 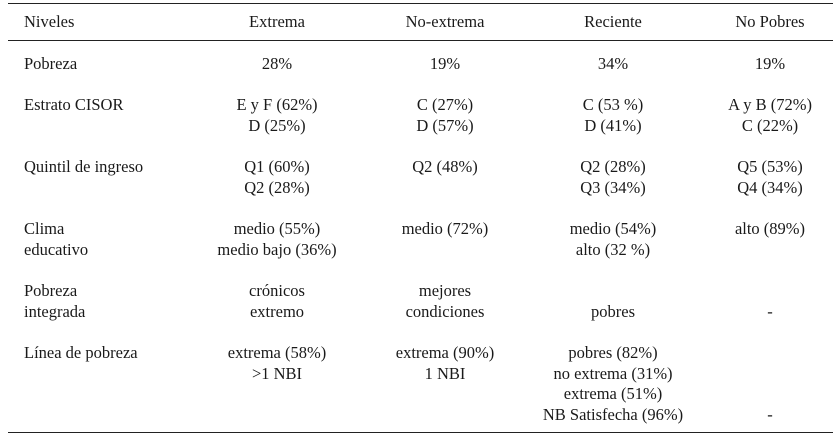 What do you see at coordinates (445, 166) in the screenshot?
I see `cell-no-extrema: Q2 (48%)` at bounding box center [445, 166].